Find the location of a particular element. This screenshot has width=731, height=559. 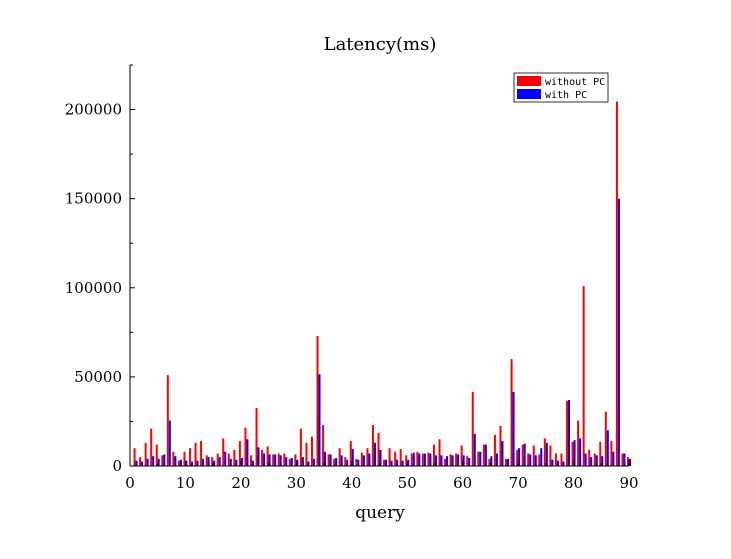

bar-without-pc-q64 is located at coordinates (483, 455).